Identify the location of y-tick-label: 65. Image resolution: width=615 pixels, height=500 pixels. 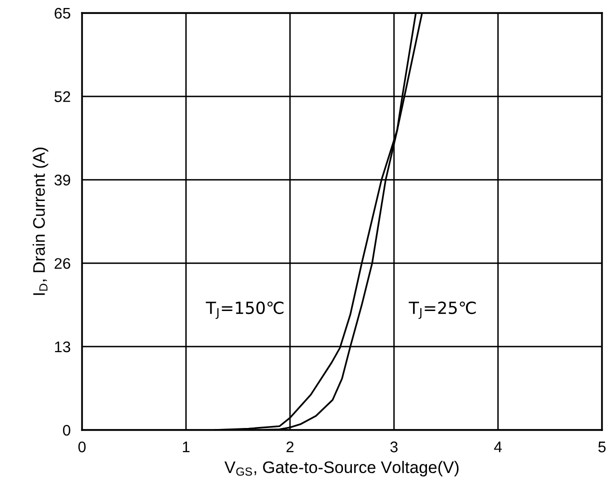
(62, 13).